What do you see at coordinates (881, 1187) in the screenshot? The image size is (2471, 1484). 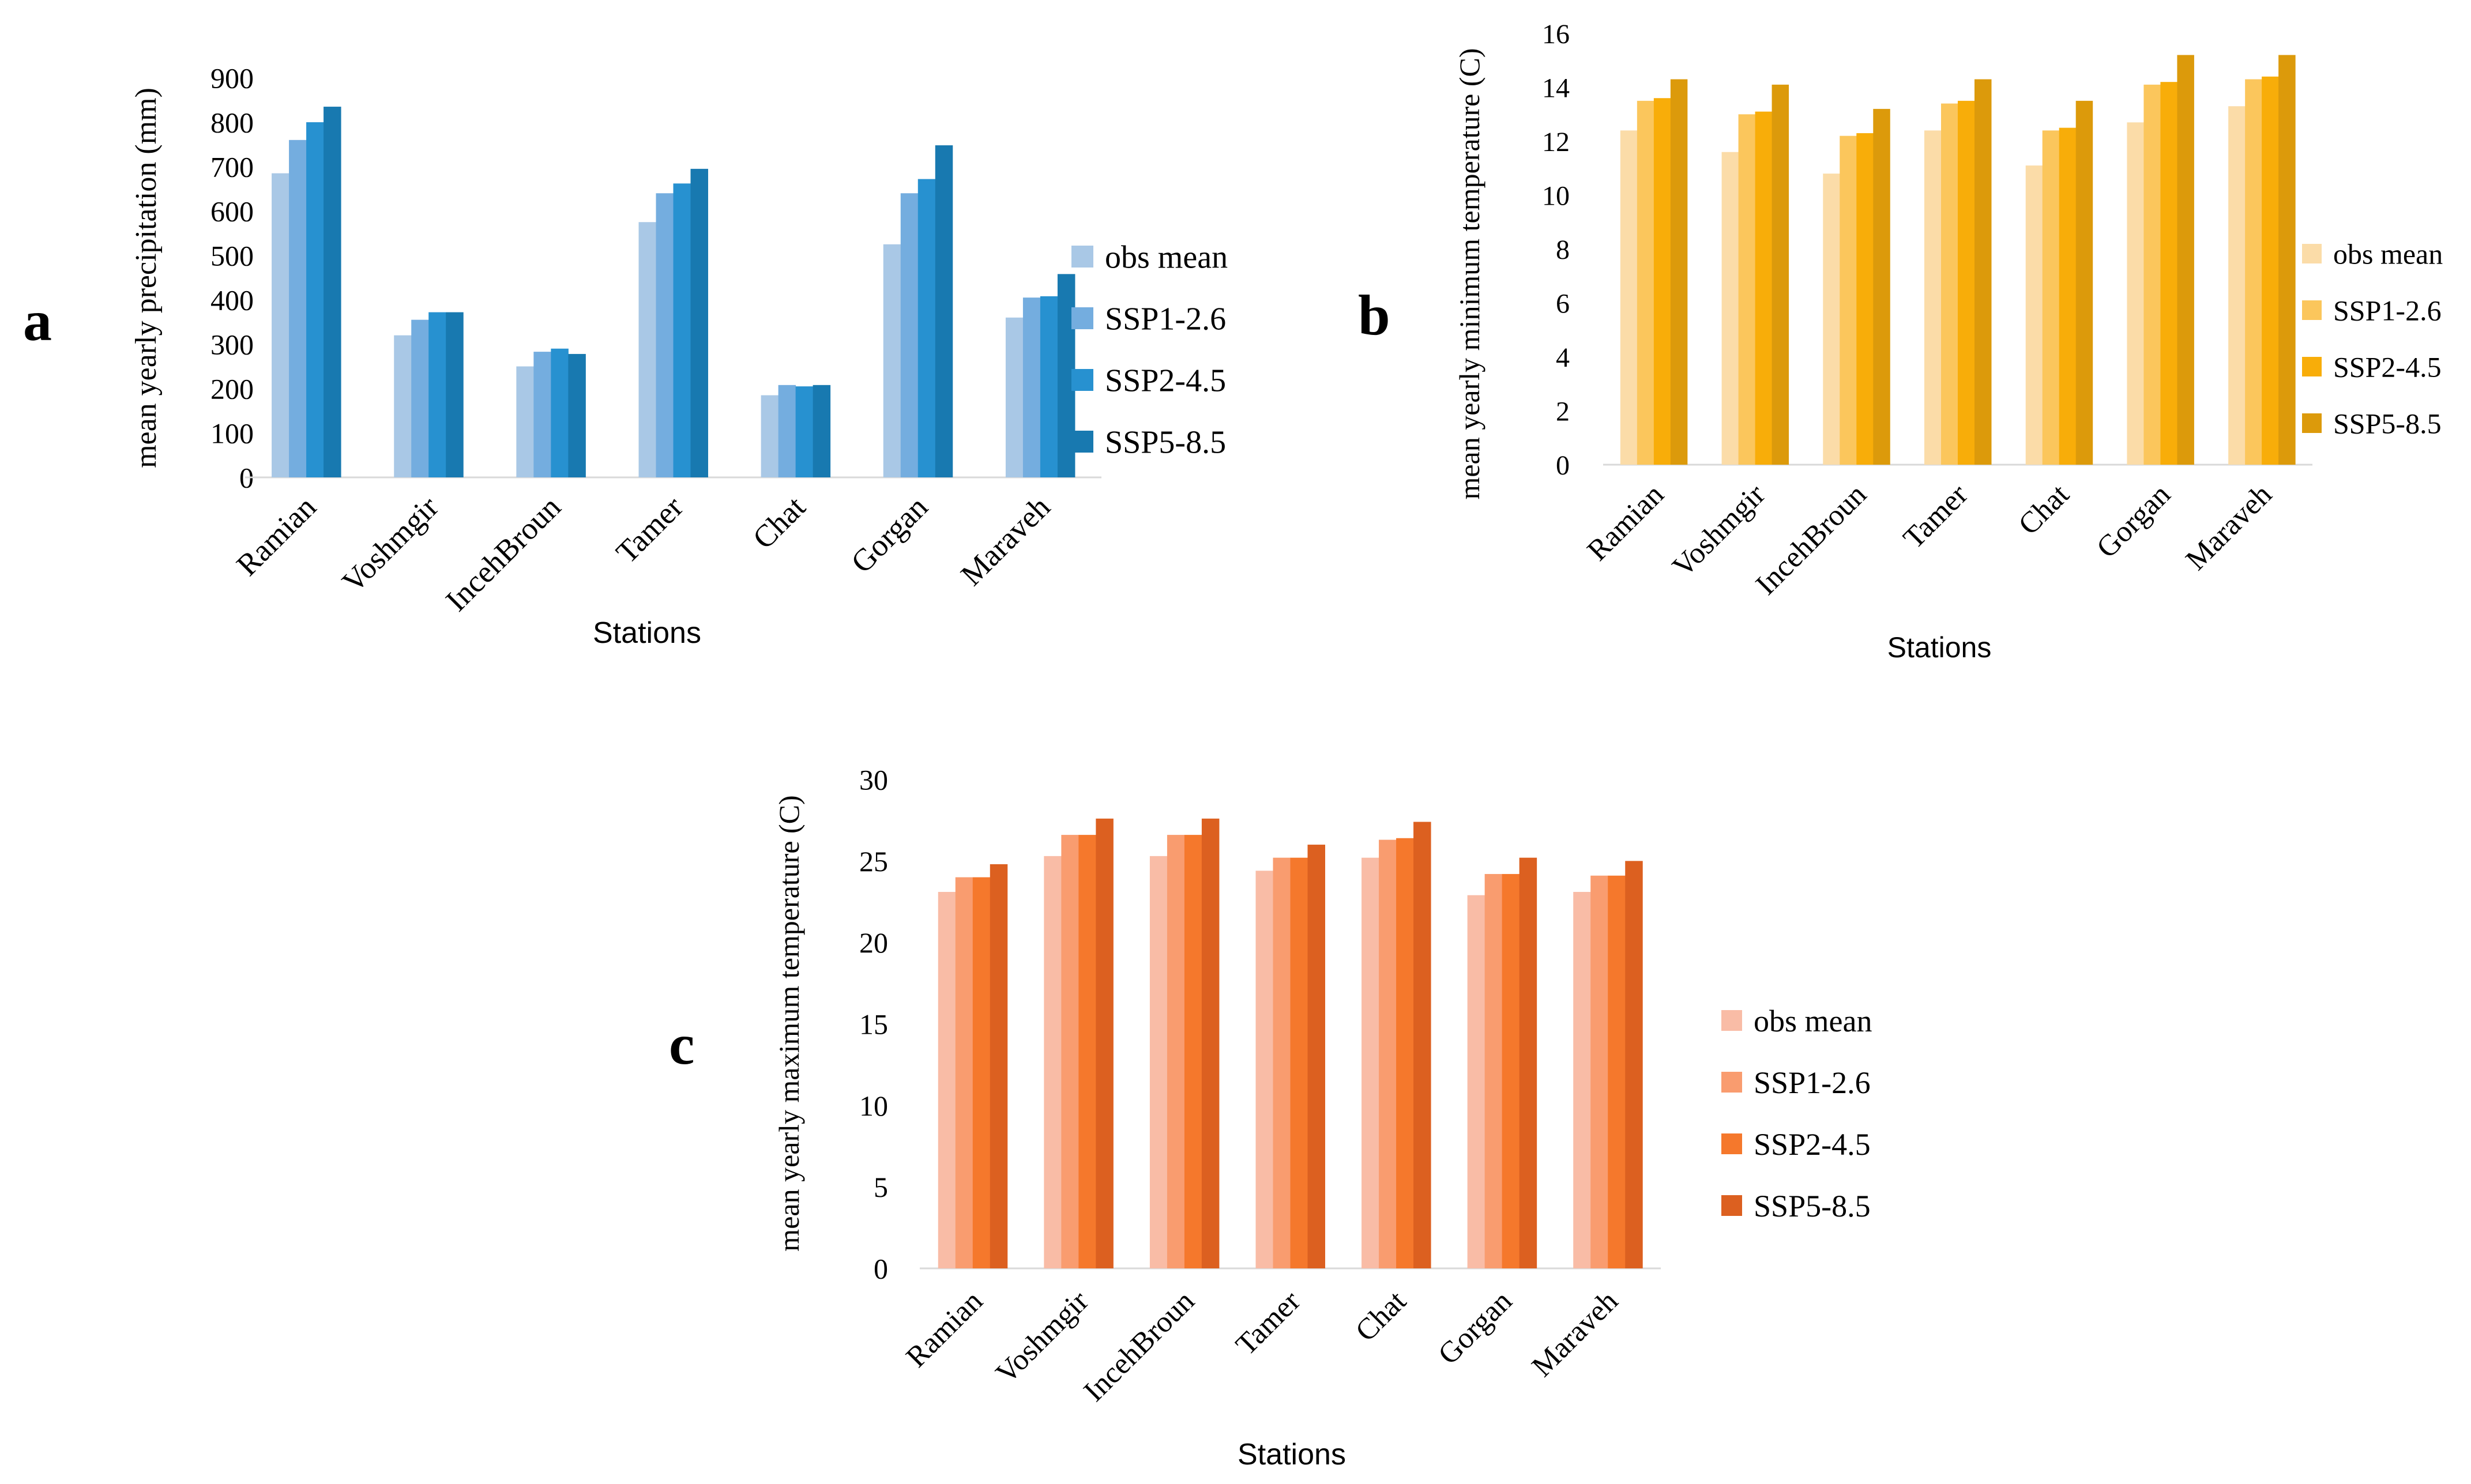 I see `y-tick-label: 5` at bounding box center [881, 1187].